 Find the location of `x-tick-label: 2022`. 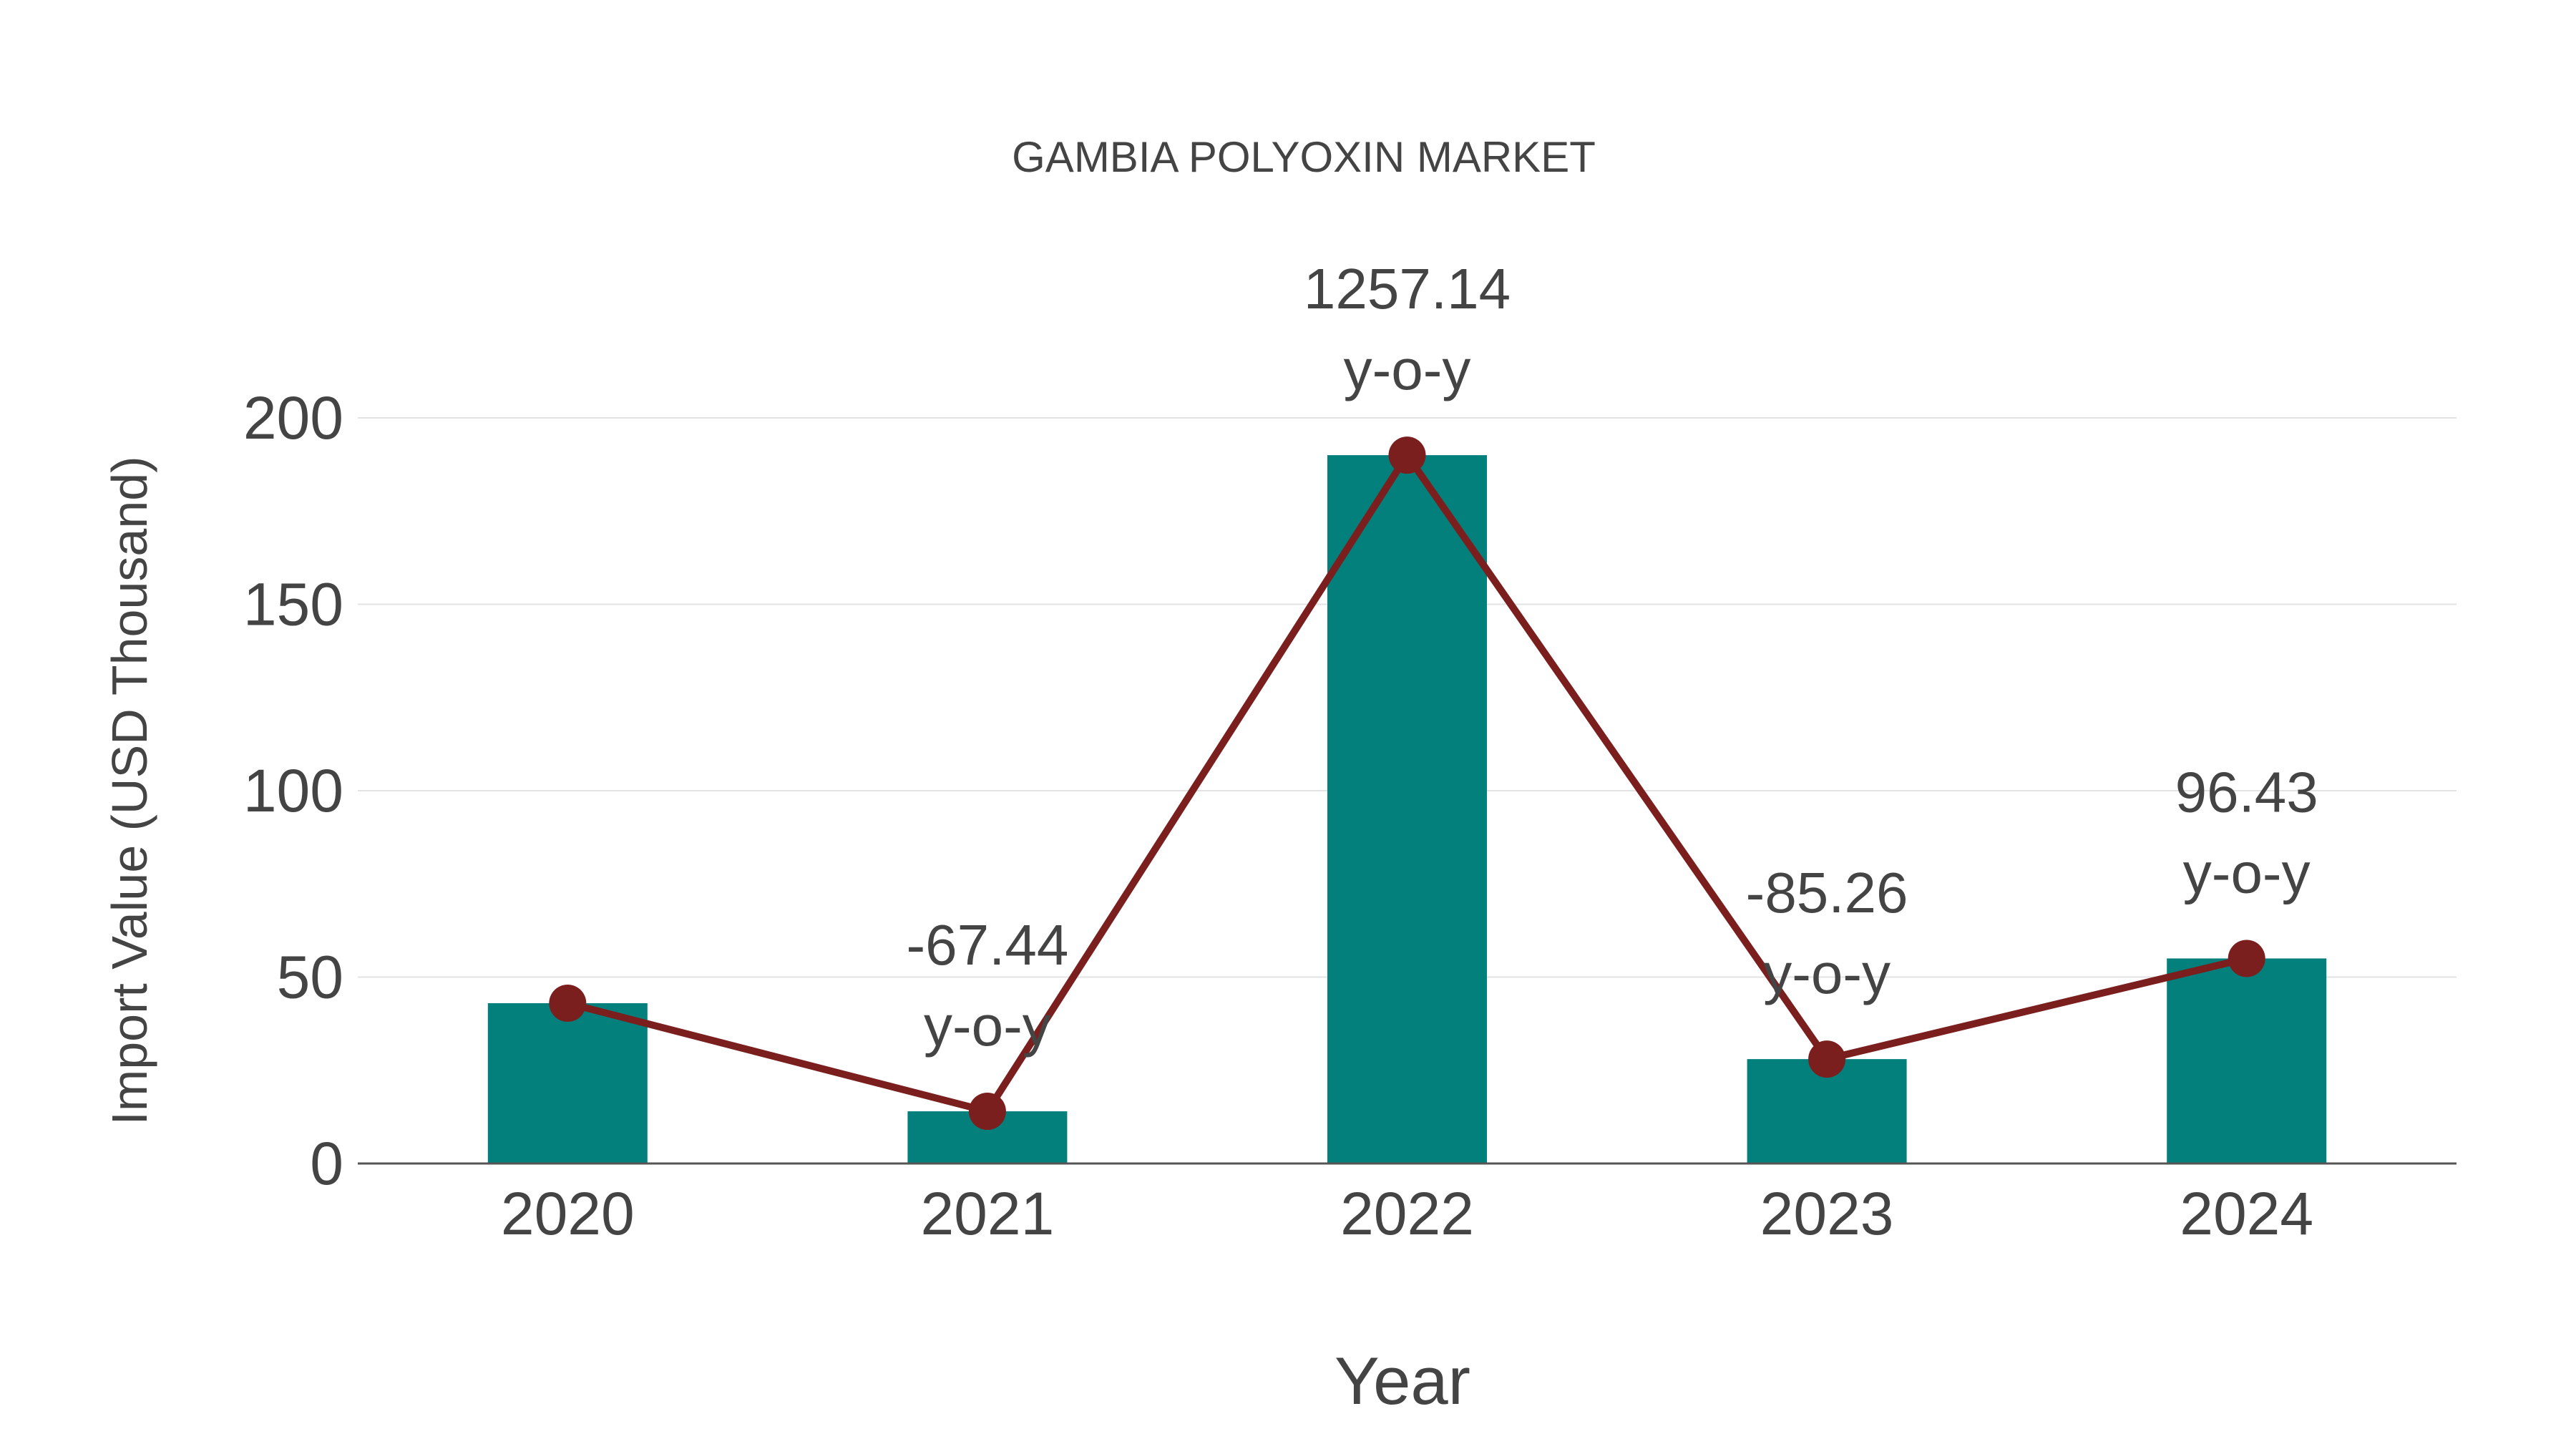

x-tick-label: 2022 is located at coordinates (1407, 1213).